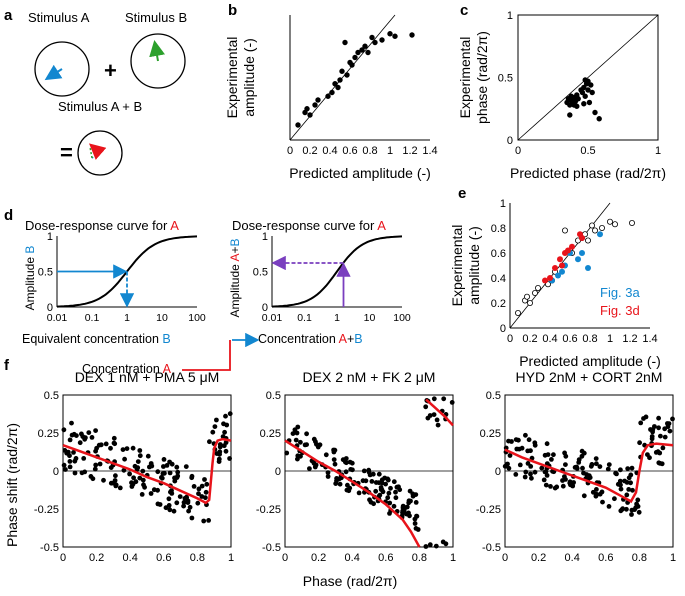  What do you see at coordinates (498, 229) in the screenshot?
I see `y-tick-label: 0.8` at bounding box center [498, 229].